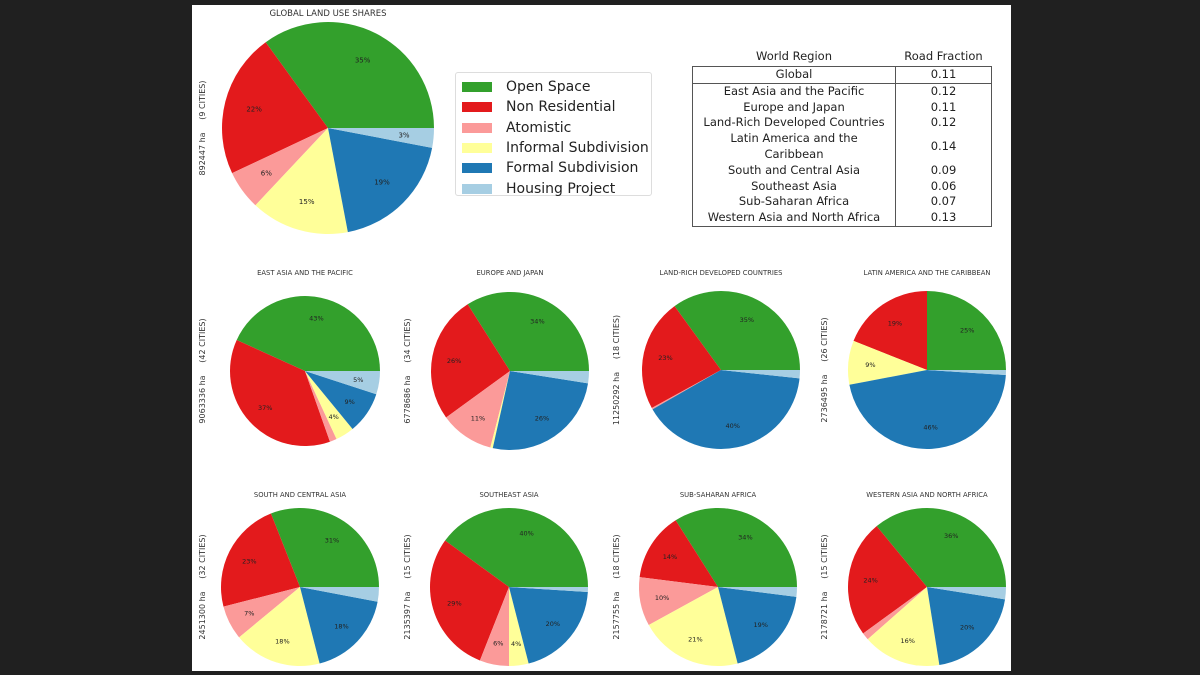  What do you see at coordinates (407, 586) in the screenshot?
I see `pie-area-cities-label: 2135397 ha (15 CITIES)` at bounding box center [407, 586].